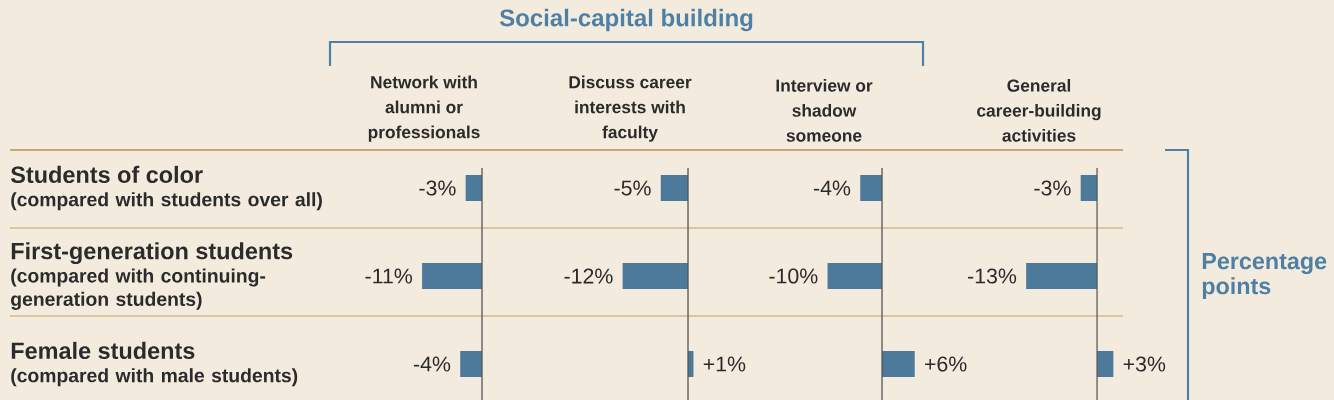 The width and height of the screenshot is (1334, 400). Describe the element at coordinates (152, 276) in the screenshot. I see `y-tick-label: First-generation students (compared with continuing-generation students)` at that location.